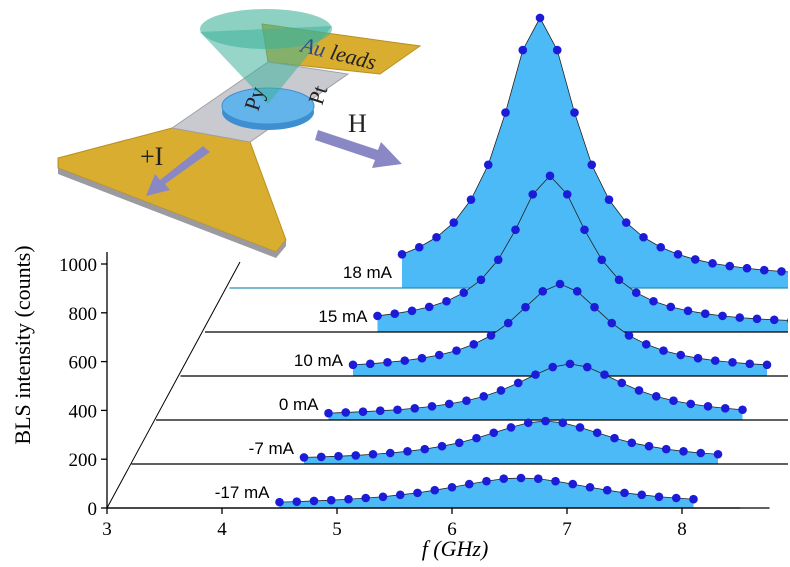  What do you see at coordinates (299, 404) in the screenshot?
I see `series-label: 0 mA` at bounding box center [299, 404].